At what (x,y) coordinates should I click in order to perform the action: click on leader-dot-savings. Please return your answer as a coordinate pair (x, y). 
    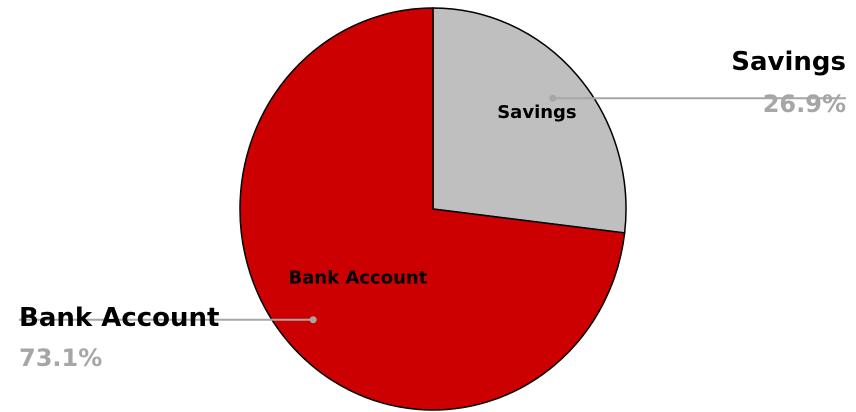
    Looking at the image, I should click on (553, 98).